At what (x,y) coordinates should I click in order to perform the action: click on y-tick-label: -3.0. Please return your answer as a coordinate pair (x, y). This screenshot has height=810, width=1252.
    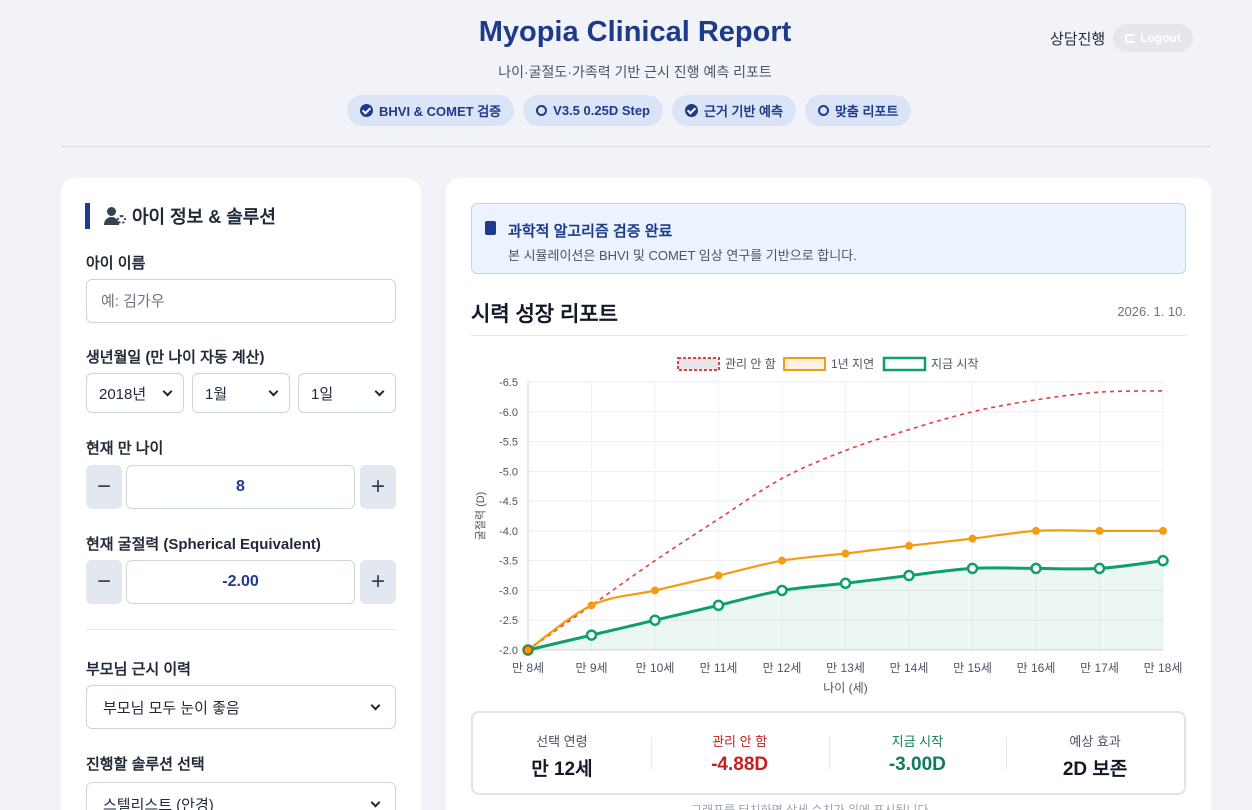
    Looking at the image, I should click on (508, 591).